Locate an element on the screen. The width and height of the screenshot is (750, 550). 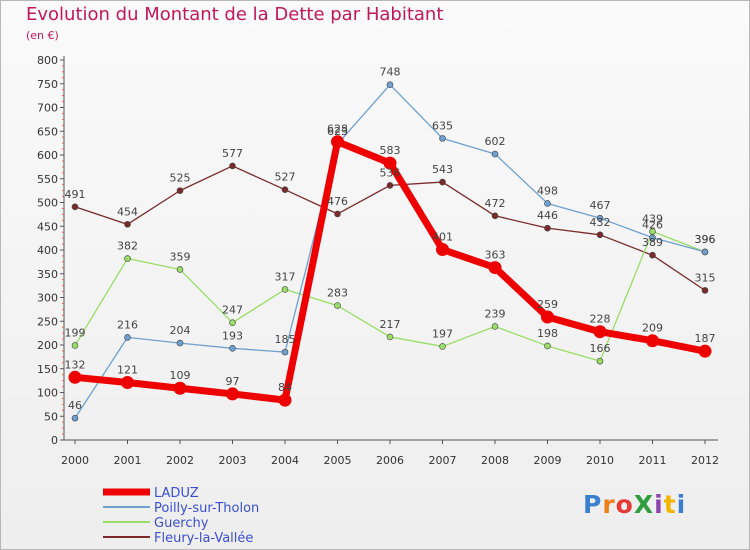
data-label: 602 is located at coordinates (495, 141).